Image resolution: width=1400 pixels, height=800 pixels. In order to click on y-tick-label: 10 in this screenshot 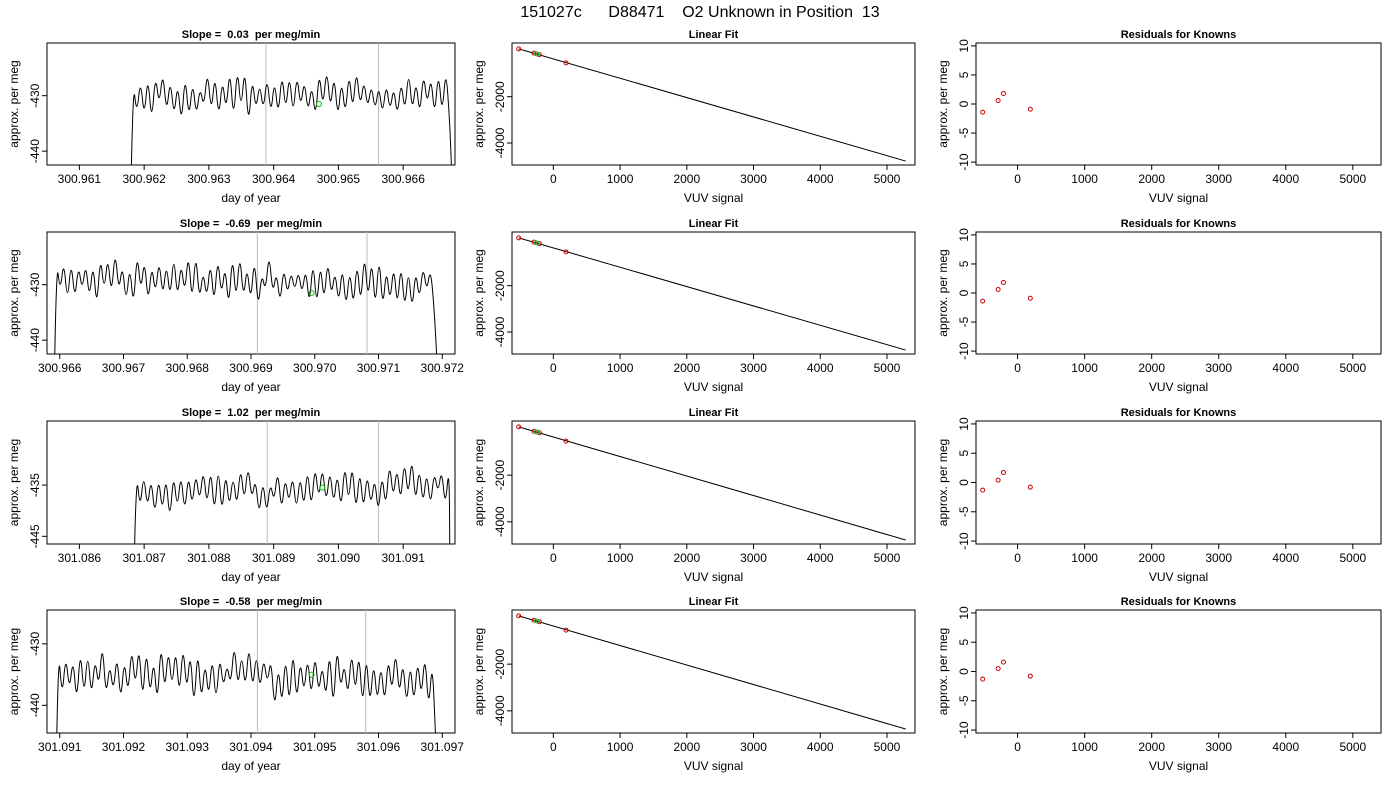, I will do `click(964, 613)`.